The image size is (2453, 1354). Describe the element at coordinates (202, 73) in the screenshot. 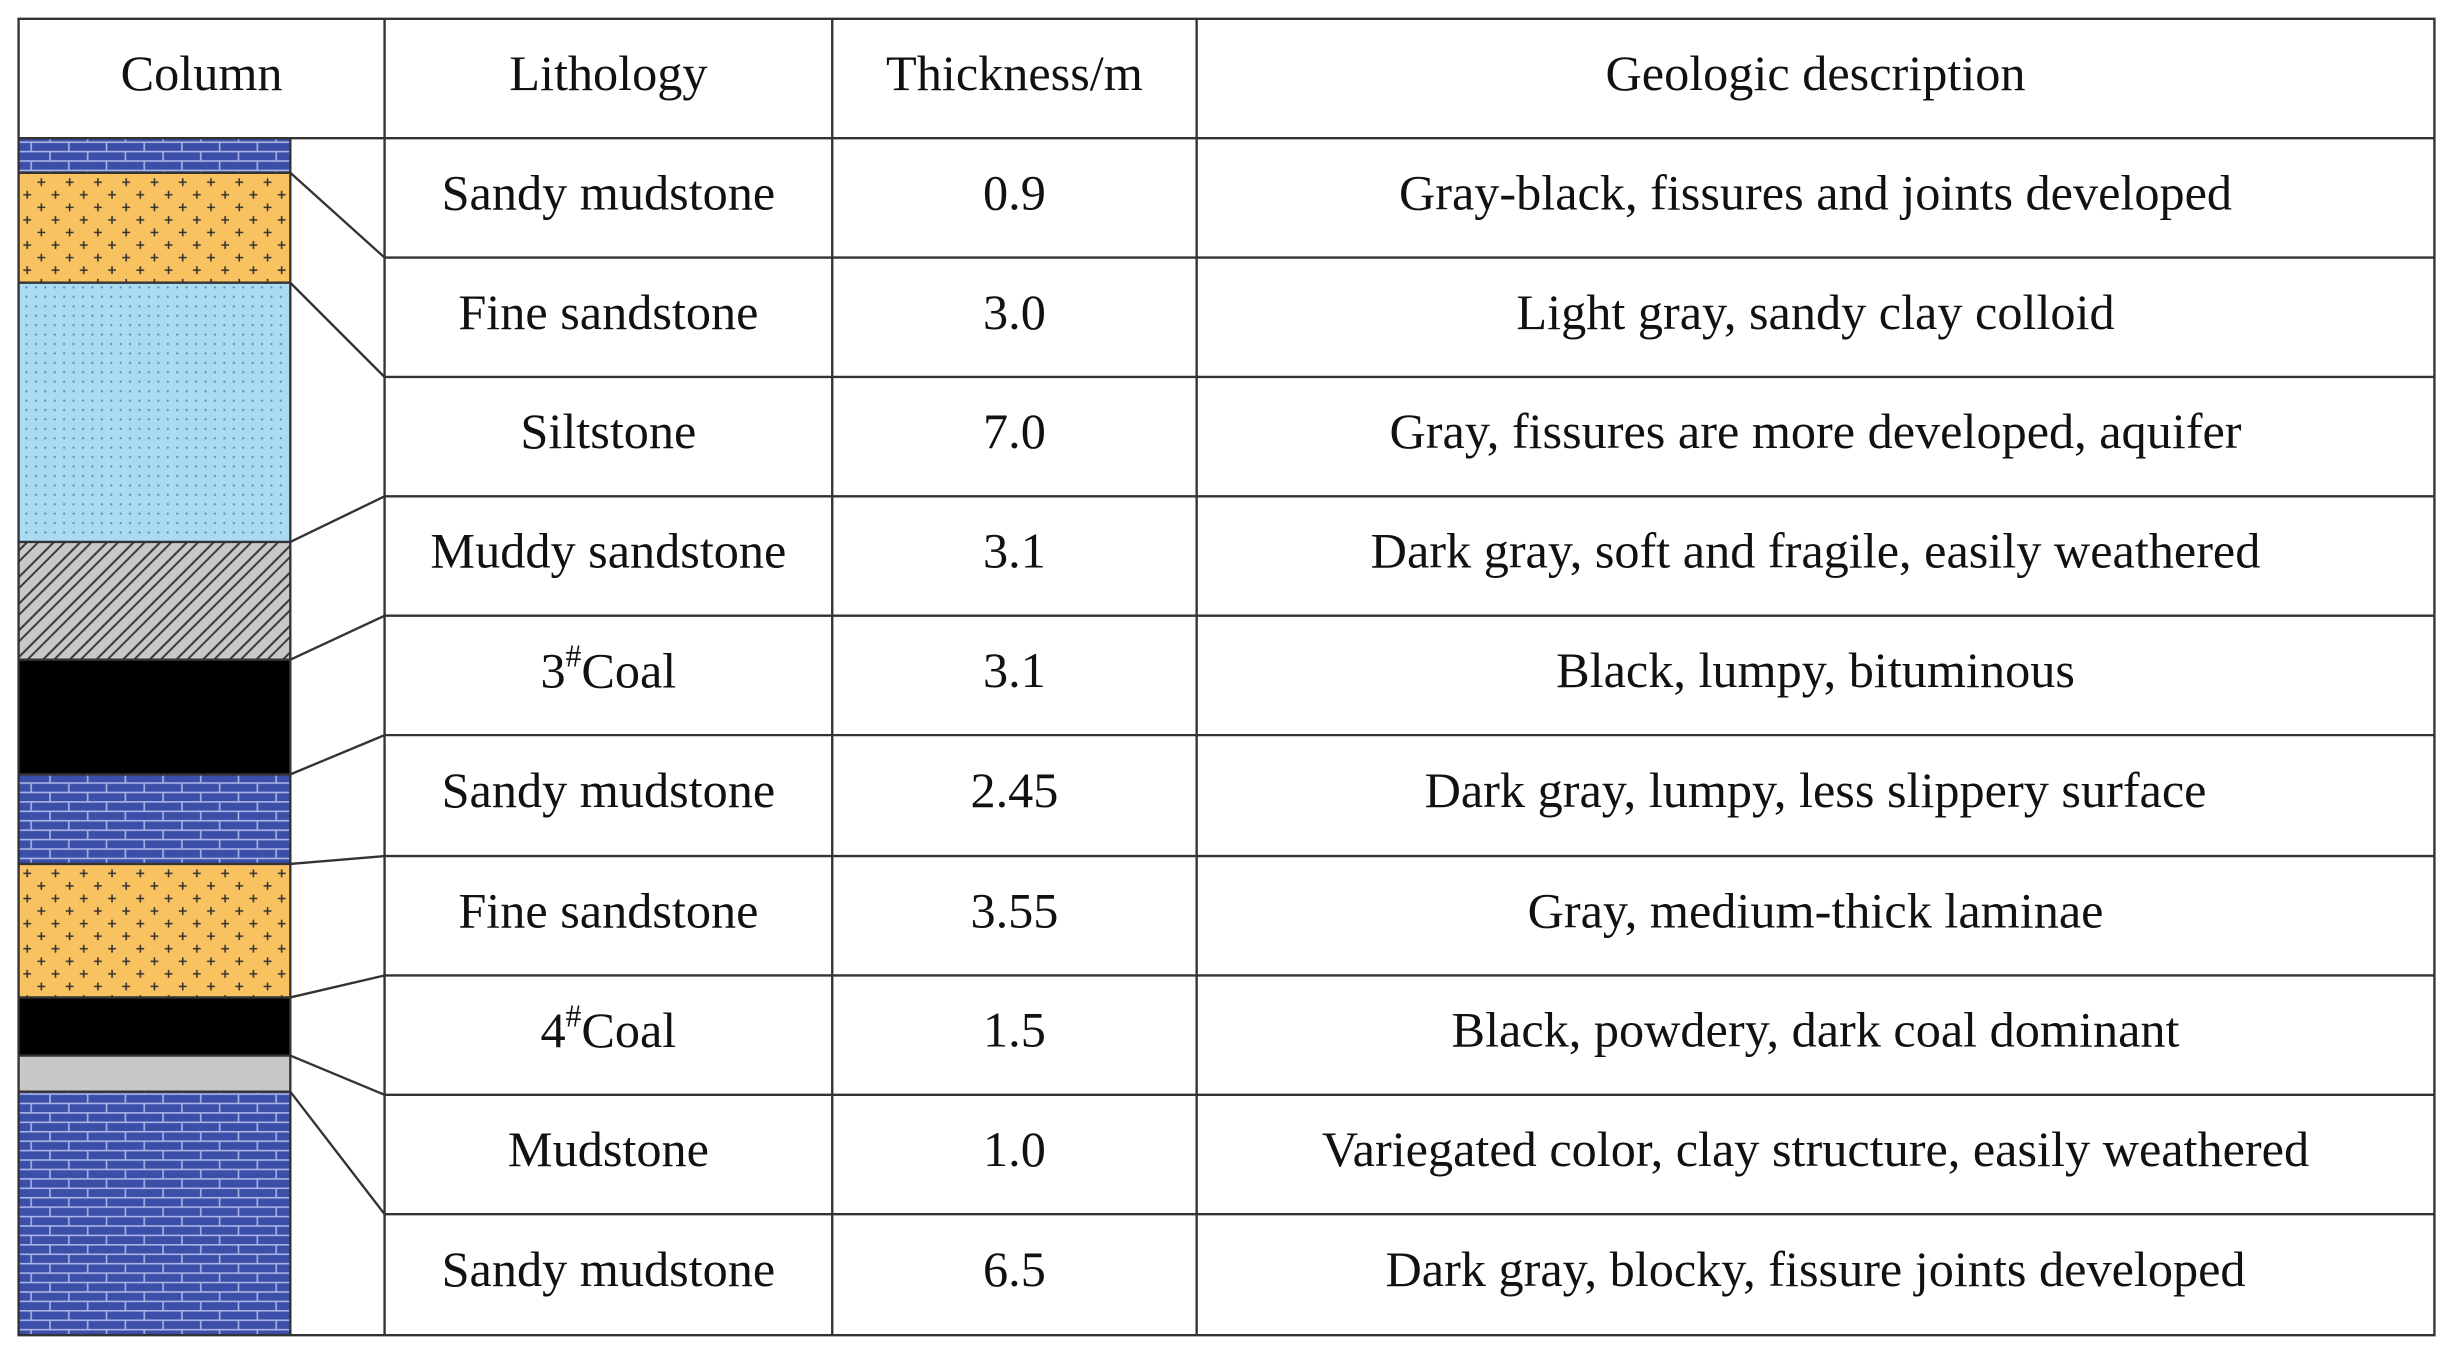

I see `header-cell: Column` at that location.